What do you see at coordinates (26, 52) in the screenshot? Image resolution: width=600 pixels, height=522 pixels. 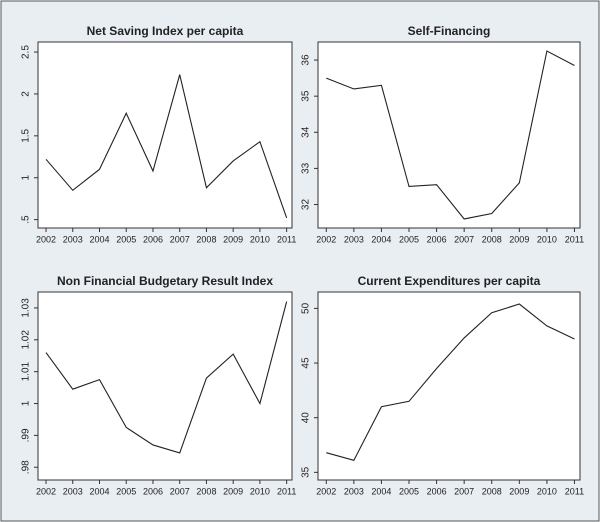 I see `y-tick-label: 2.5` at bounding box center [26, 52].